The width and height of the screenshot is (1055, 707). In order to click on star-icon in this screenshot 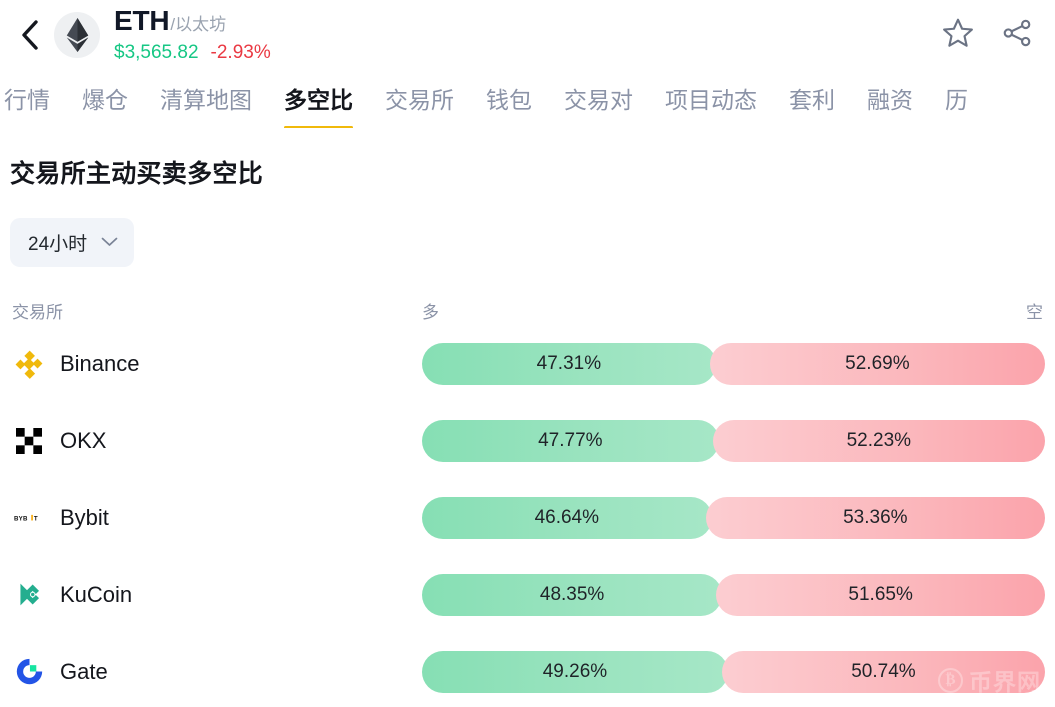, I will do `click(958, 35)`.